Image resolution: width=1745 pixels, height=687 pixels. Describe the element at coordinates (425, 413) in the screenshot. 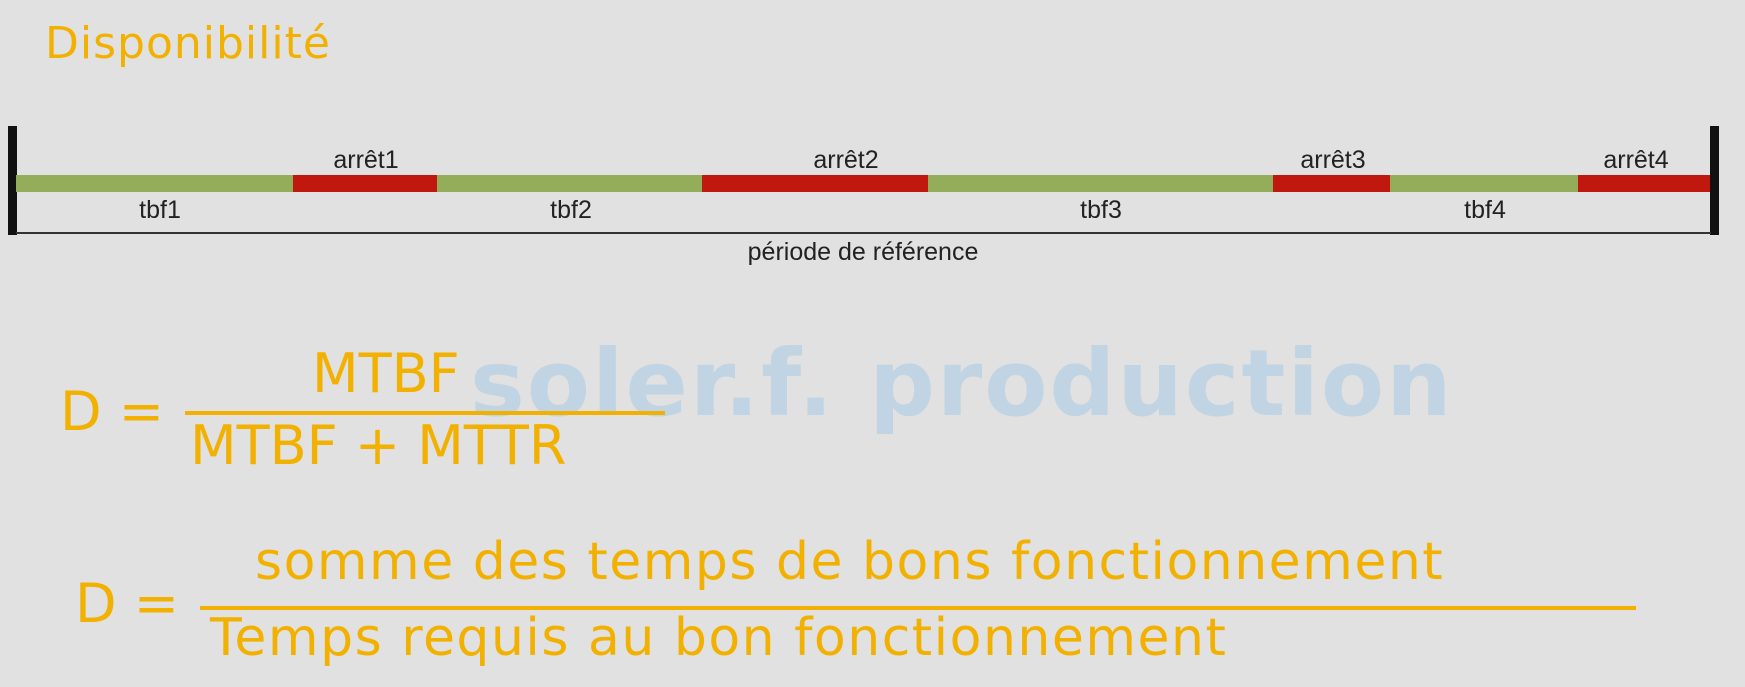

I see `formula1-fraction-bar` at that location.